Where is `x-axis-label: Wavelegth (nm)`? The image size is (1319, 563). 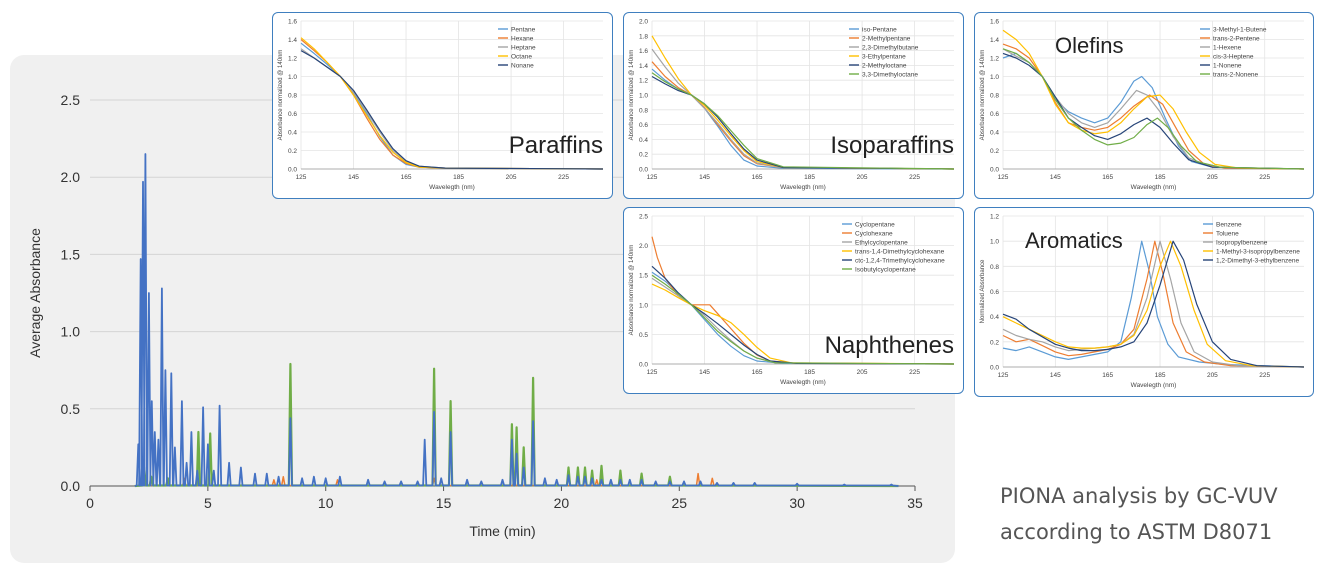 x-axis-label: Wavelegth (nm) is located at coordinates (803, 382).